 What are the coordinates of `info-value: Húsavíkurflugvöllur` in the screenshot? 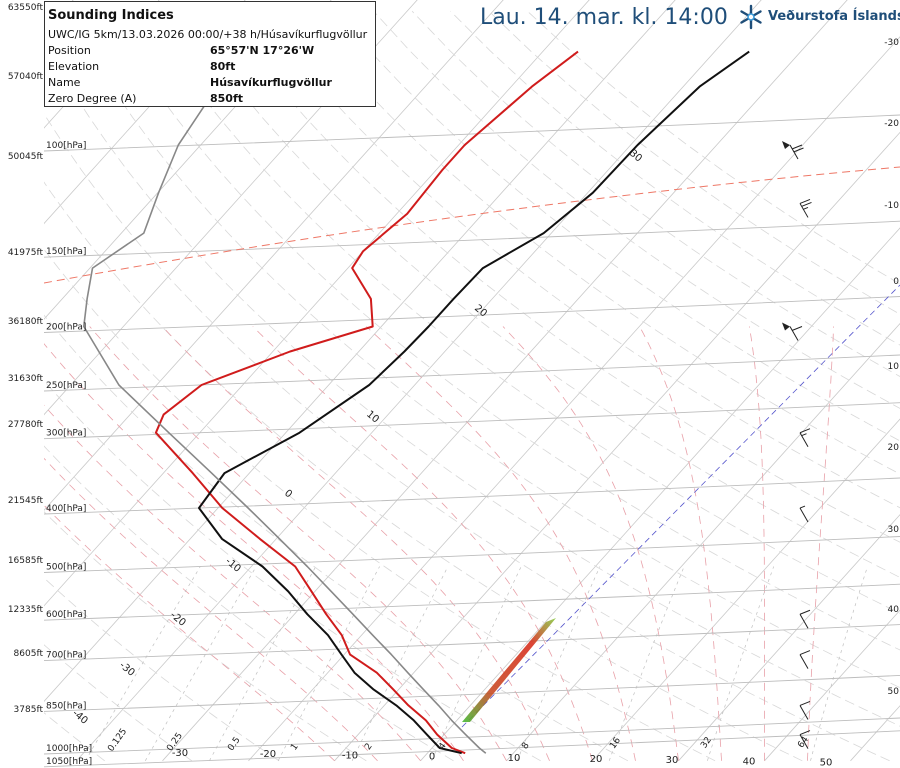 It's located at (271, 82).